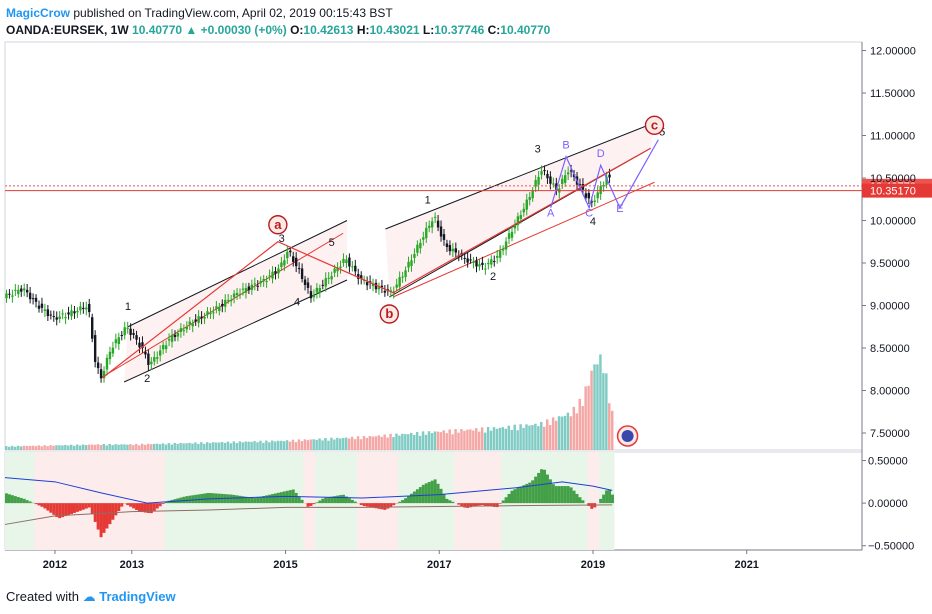 This screenshot has width=932, height=614. Describe the element at coordinates (565, 145) in the screenshot. I see `wave-label: B` at that location.